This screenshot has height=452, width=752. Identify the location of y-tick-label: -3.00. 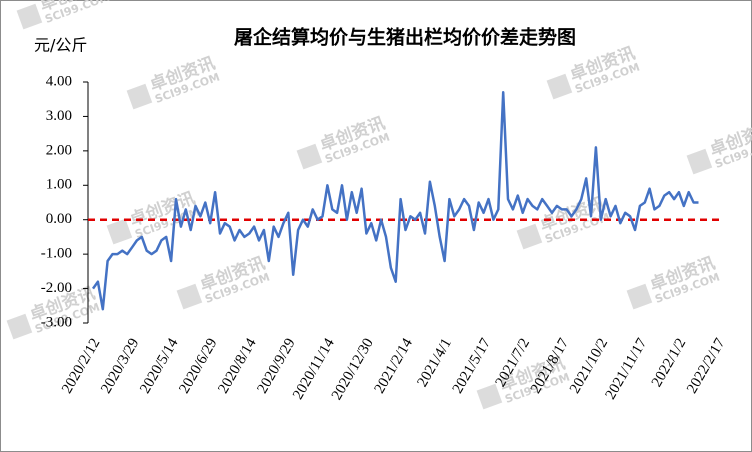
(56, 322).